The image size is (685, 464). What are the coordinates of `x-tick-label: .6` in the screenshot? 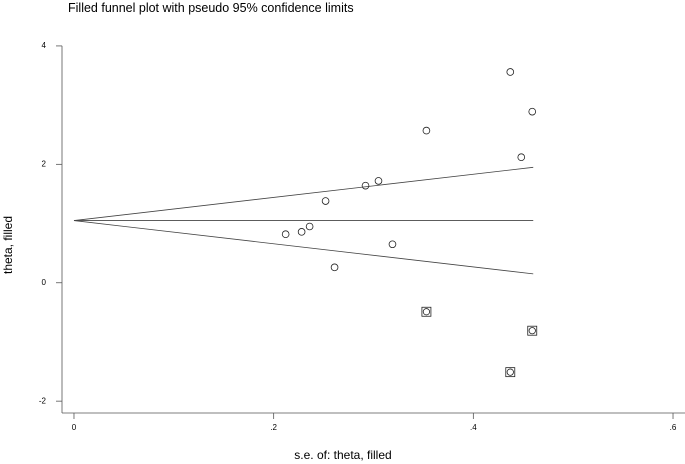 It's located at (673, 427).